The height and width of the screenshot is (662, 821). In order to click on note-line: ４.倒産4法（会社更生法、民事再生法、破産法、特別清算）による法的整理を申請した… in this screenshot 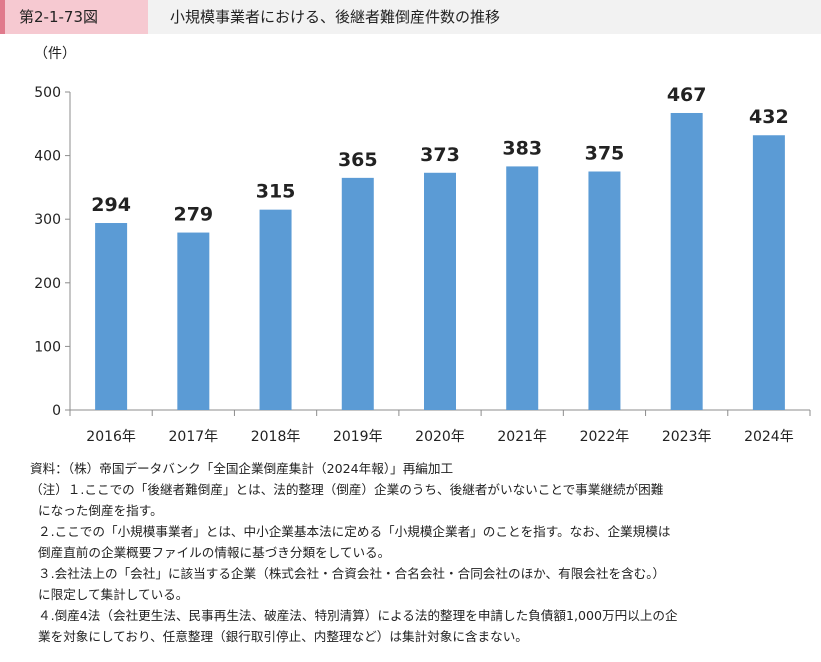, I will do `click(358, 615)`.